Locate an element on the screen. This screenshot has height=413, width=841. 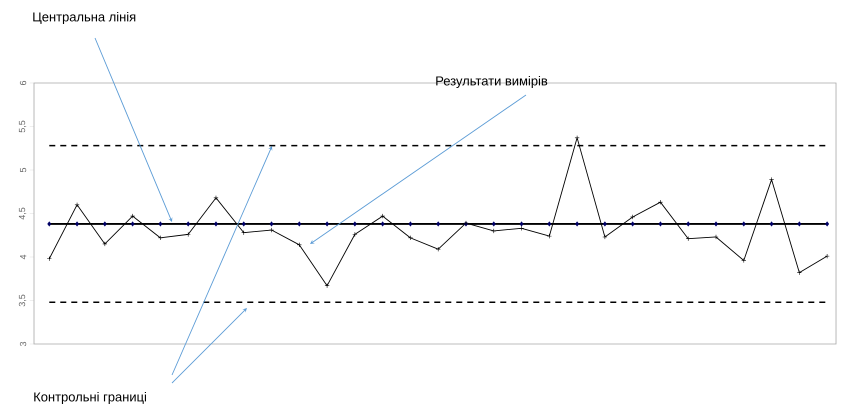
y-tick-label: 3,5 is located at coordinates (22, 300).